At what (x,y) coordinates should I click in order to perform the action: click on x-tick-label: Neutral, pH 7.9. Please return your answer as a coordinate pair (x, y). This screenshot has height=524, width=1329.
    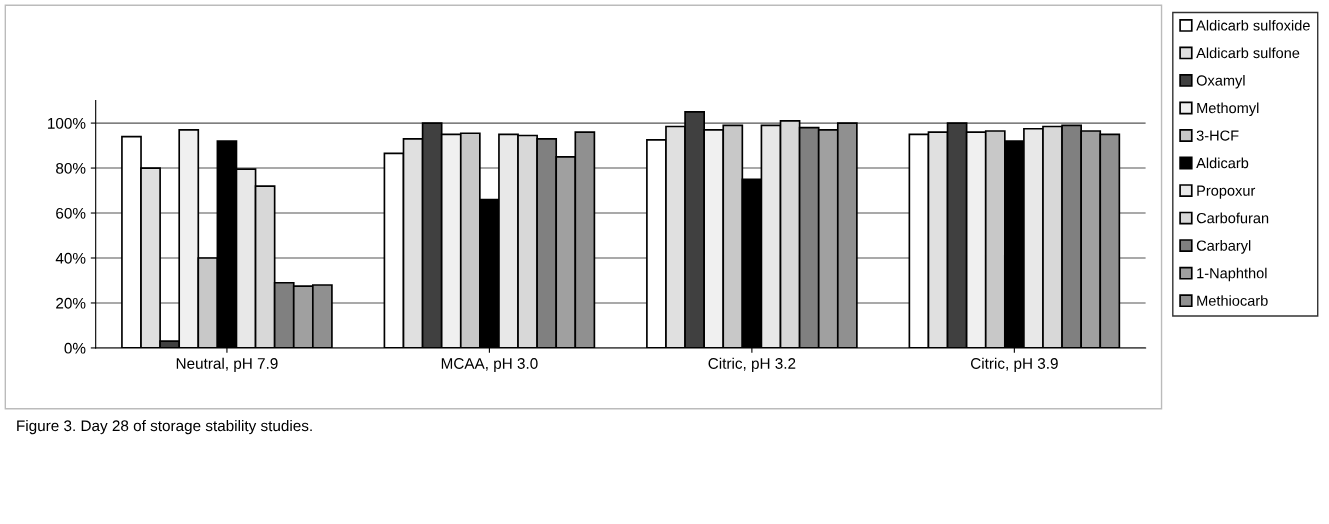
    Looking at the image, I should click on (227, 364).